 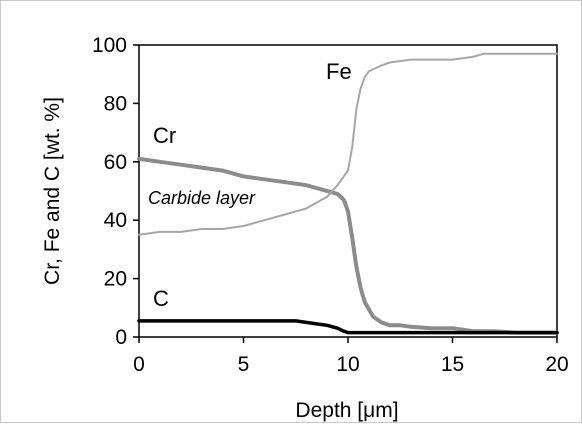 I want to click on series-line-c, so click(x=348, y=327).